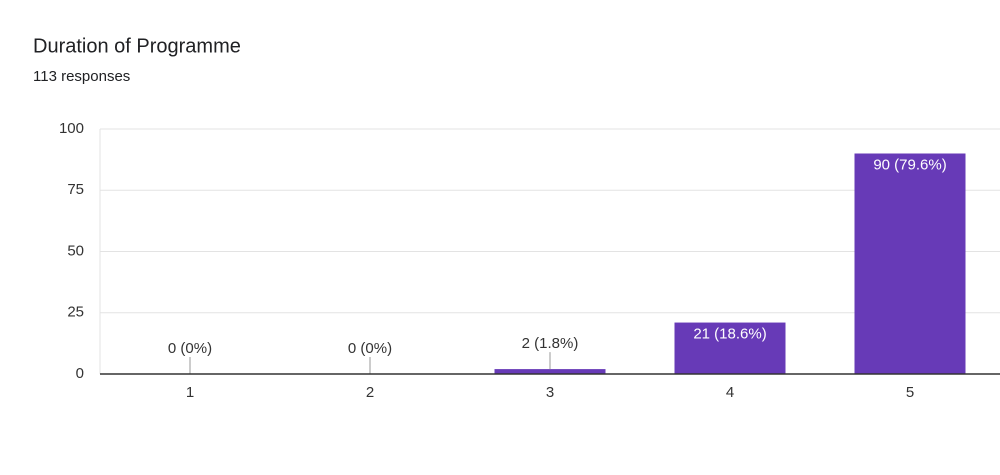  What do you see at coordinates (909, 164) in the screenshot?
I see `data-label: 90 (79.6%)` at bounding box center [909, 164].